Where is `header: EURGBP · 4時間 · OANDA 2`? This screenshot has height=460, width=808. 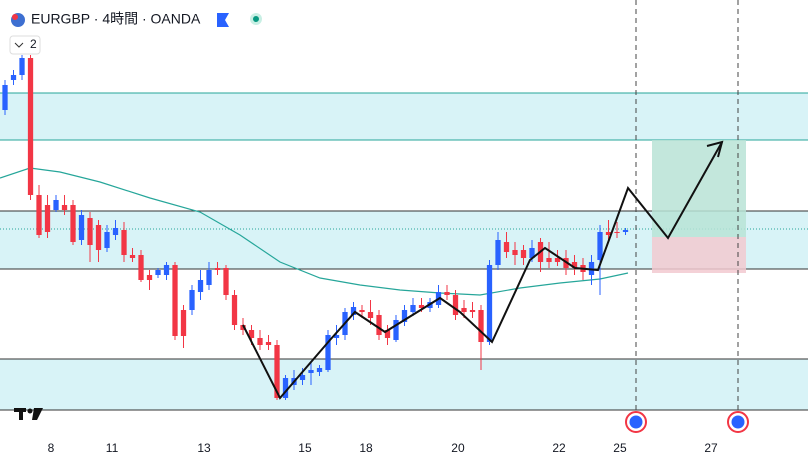 header: EURGBP · 4時間 · OANDA 2 is located at coordinates (135, 33).